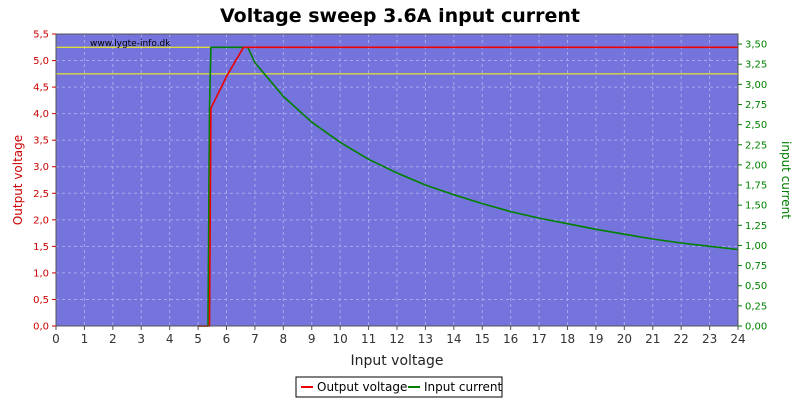  Describe the element at coordinates (737, 339) in the screenshot. I see `x-tick-label: 24` at that location.